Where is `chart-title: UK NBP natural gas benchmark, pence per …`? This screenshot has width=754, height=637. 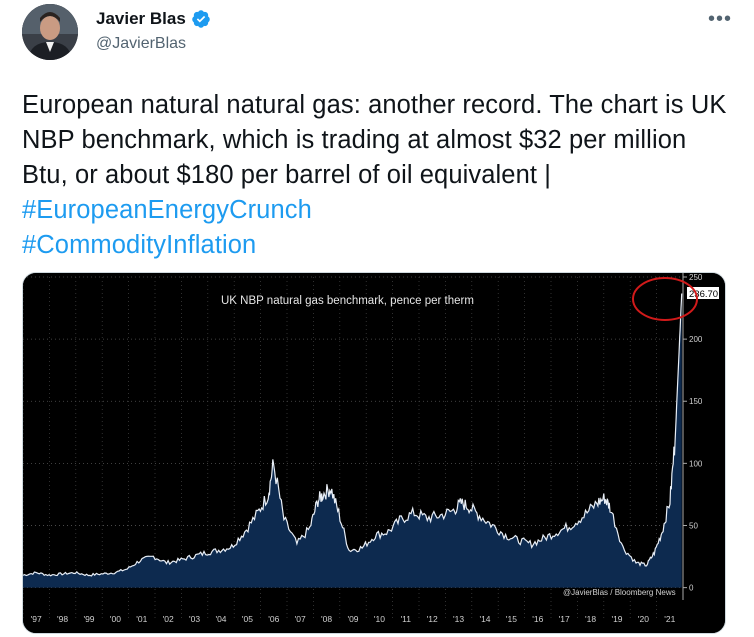
chart-title: UK NBP natural gas benchmark, pence per … is located at coordinates (347, 301).